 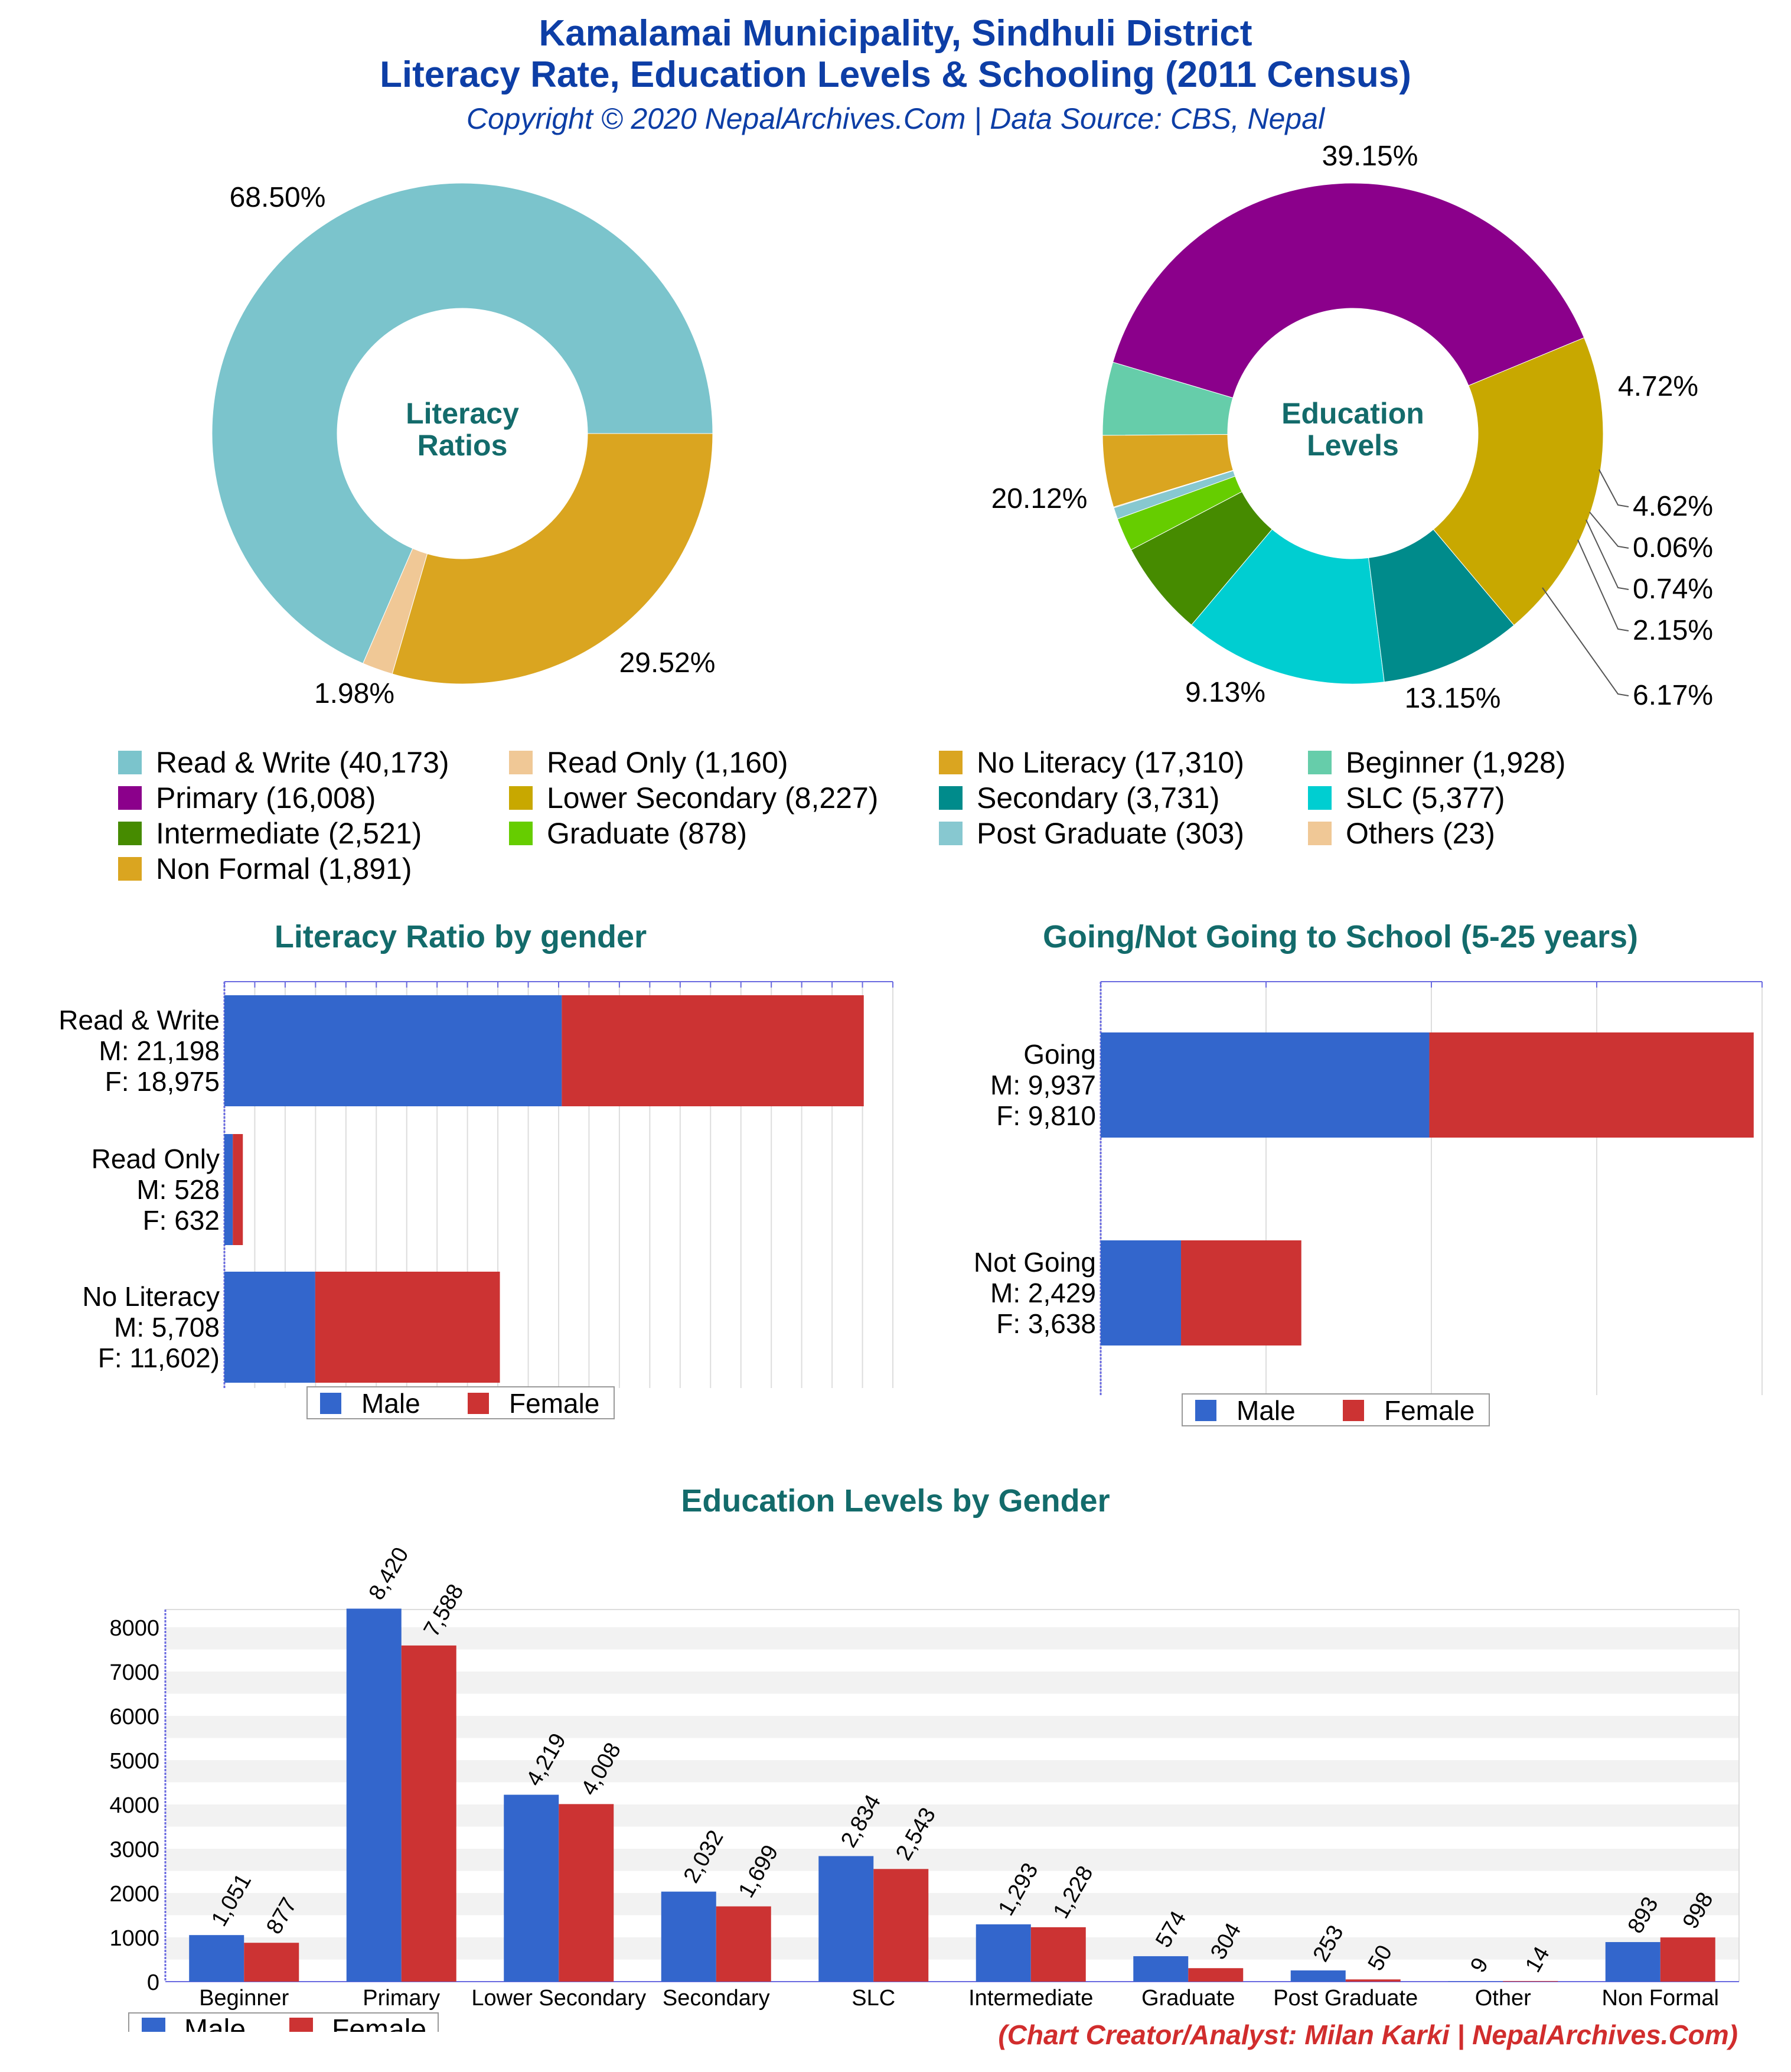 I want to click on y-tick-label: 2000, so click(x=134, y=1894).